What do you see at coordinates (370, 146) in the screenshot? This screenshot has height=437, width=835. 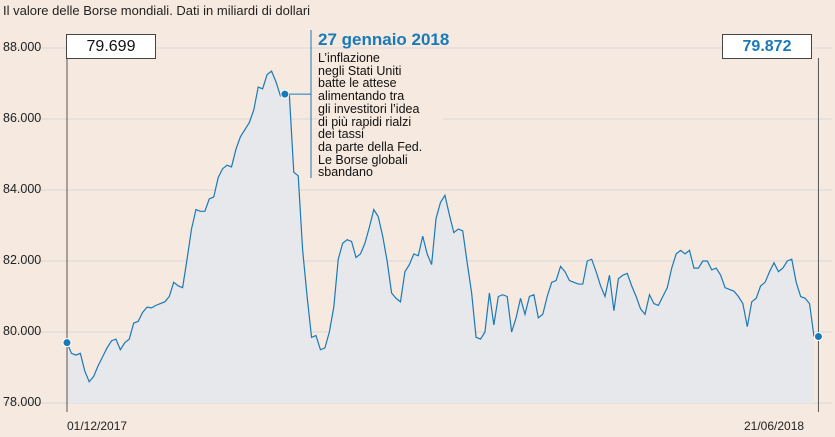 I see `annotation-line: da parte della Fed.` at bounding box center [370, 146].